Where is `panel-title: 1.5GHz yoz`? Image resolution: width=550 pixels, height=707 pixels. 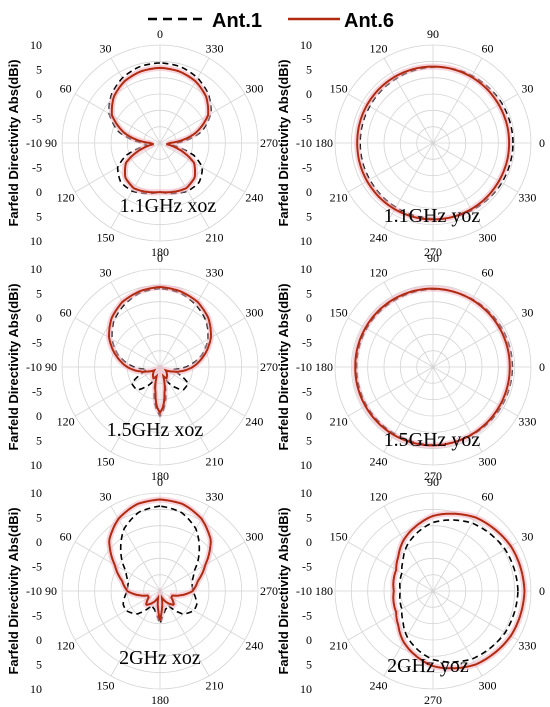 panel-title: 1.5GHz yoz is located at coordinates (432, 440).